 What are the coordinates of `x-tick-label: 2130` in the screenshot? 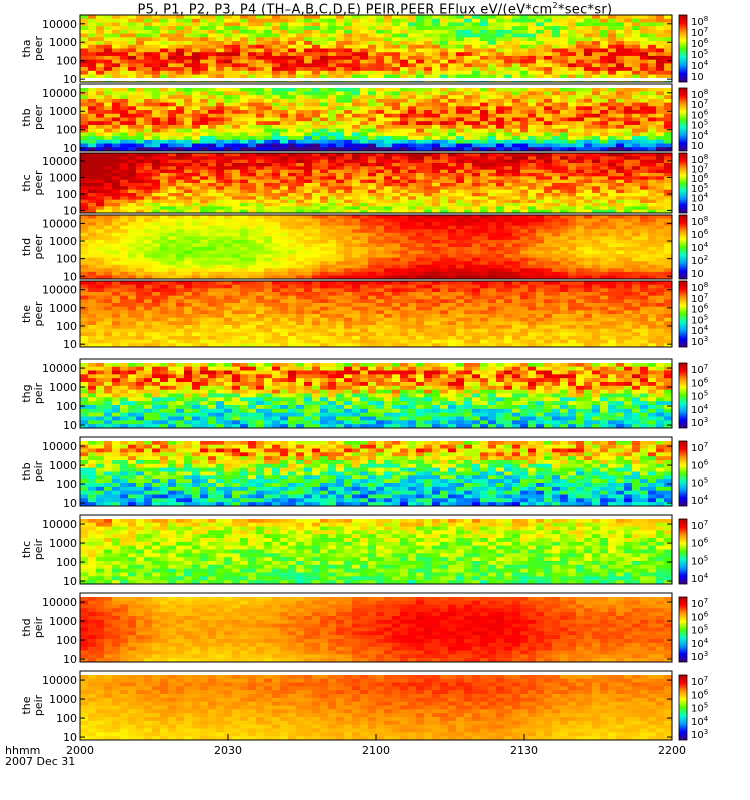 It's located at (524, 750).